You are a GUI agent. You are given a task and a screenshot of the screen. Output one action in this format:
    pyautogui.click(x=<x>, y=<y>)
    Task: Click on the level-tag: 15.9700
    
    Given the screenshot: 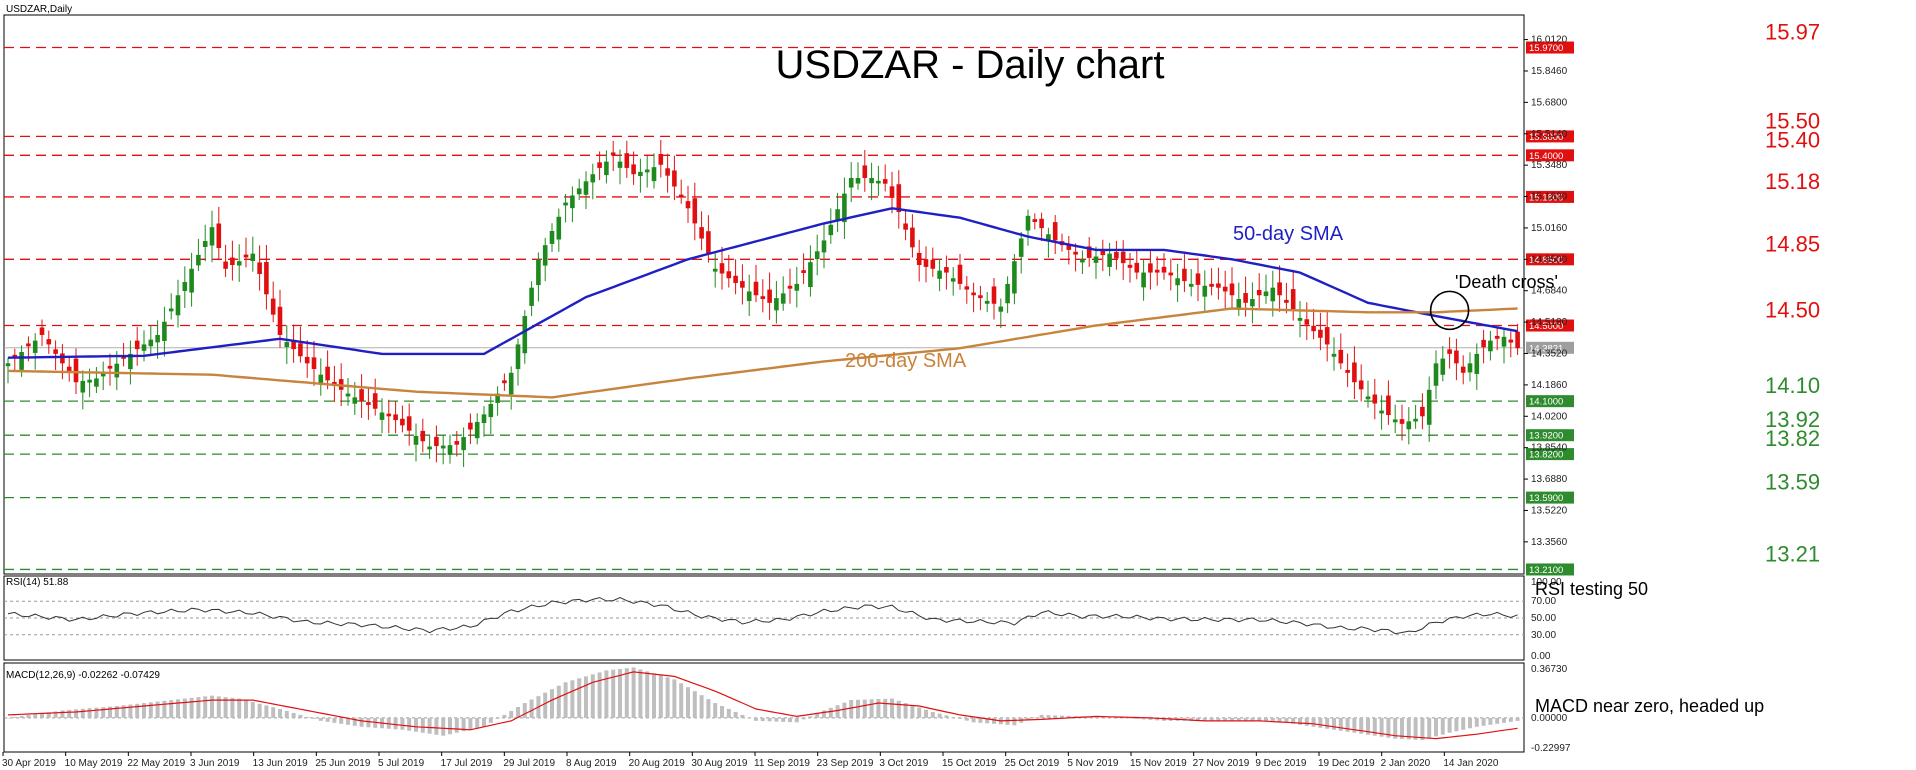 What is the action you would take?
    pyautogui.click(x=1546, y=48)
    